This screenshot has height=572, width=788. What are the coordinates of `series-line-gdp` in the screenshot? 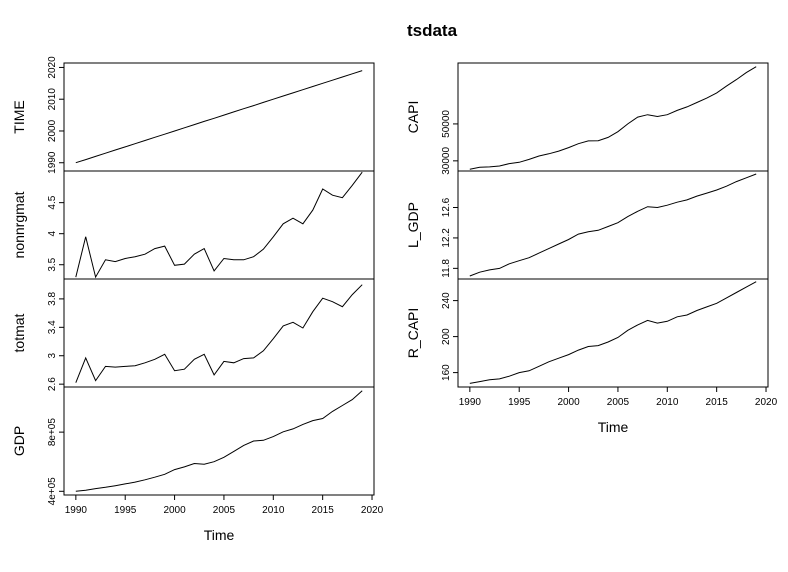 It's located at (219, 441).